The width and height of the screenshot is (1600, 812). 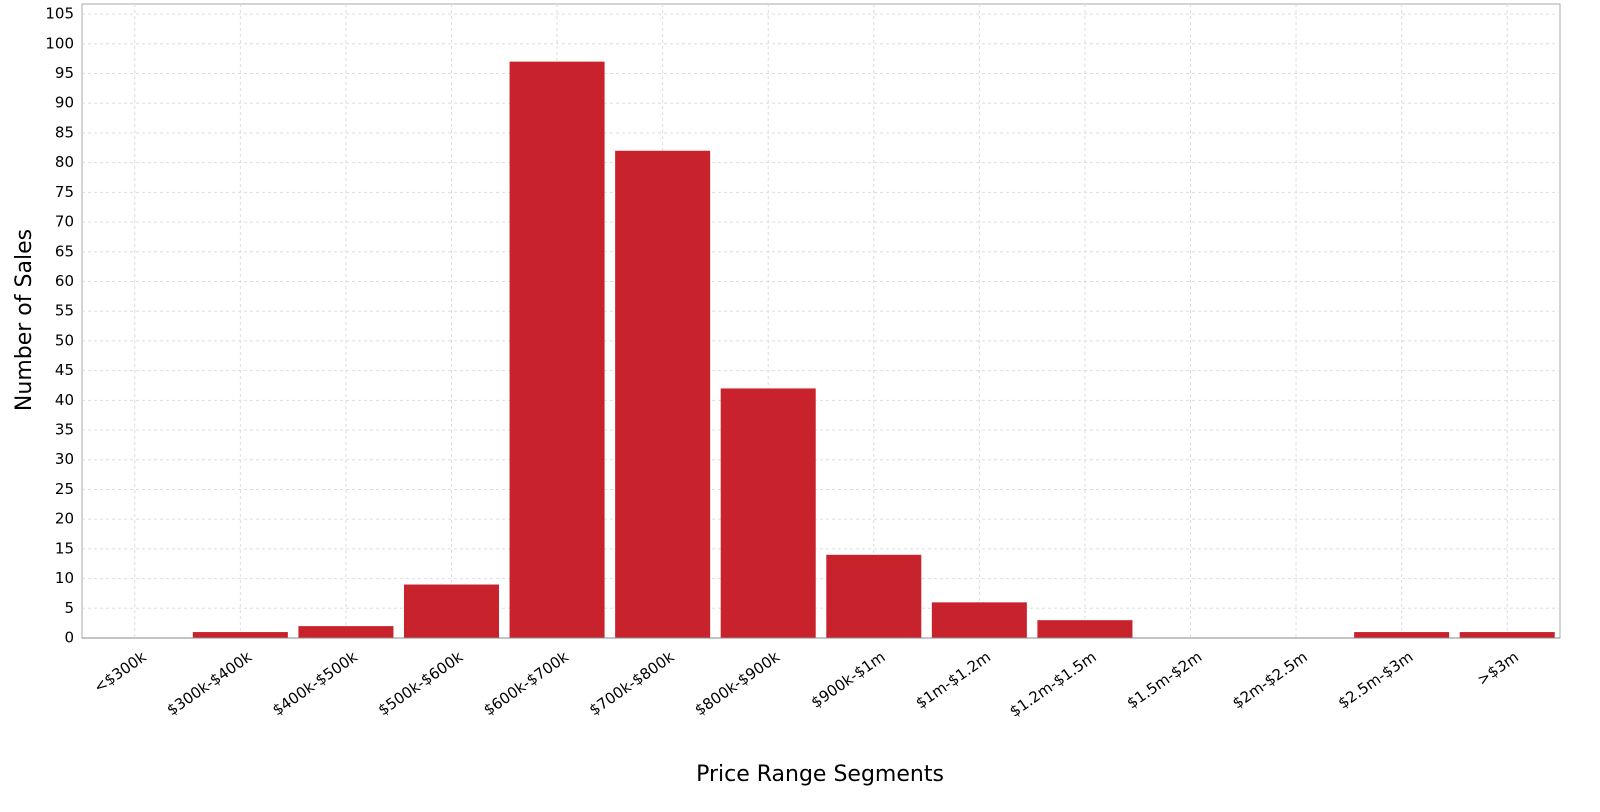 I want to click on y-tick-label: 85, so click(x=64, y=132).